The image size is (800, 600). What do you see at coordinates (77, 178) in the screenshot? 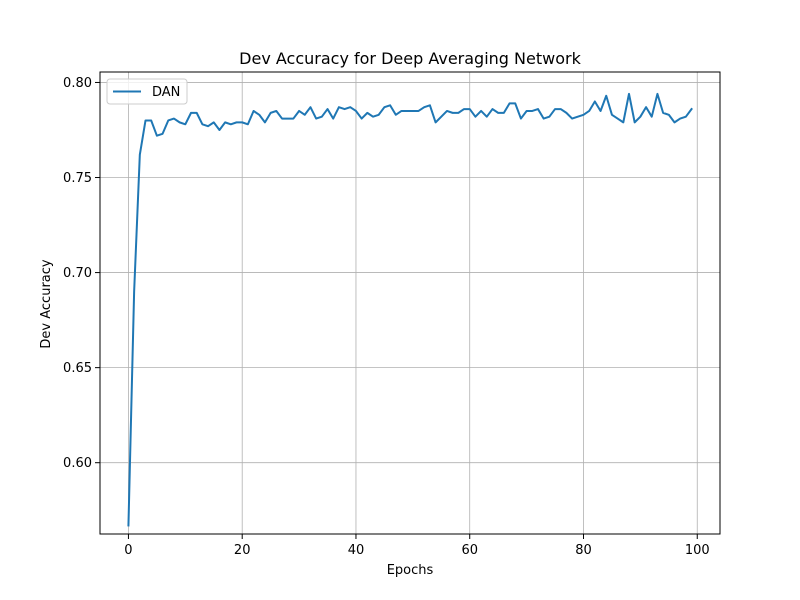
I see `y-tick-label: 0.75` at bounding box center [77, 178].